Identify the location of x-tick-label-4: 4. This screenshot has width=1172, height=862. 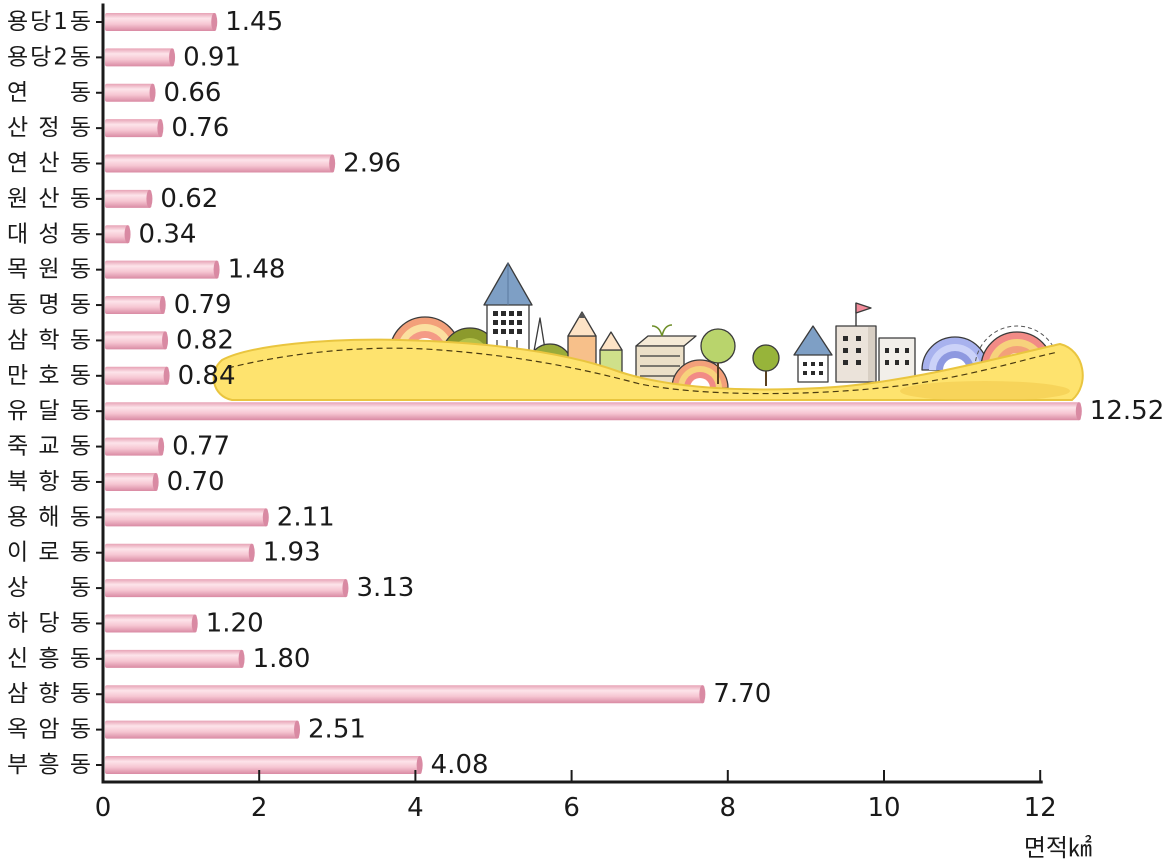
(415, 808).